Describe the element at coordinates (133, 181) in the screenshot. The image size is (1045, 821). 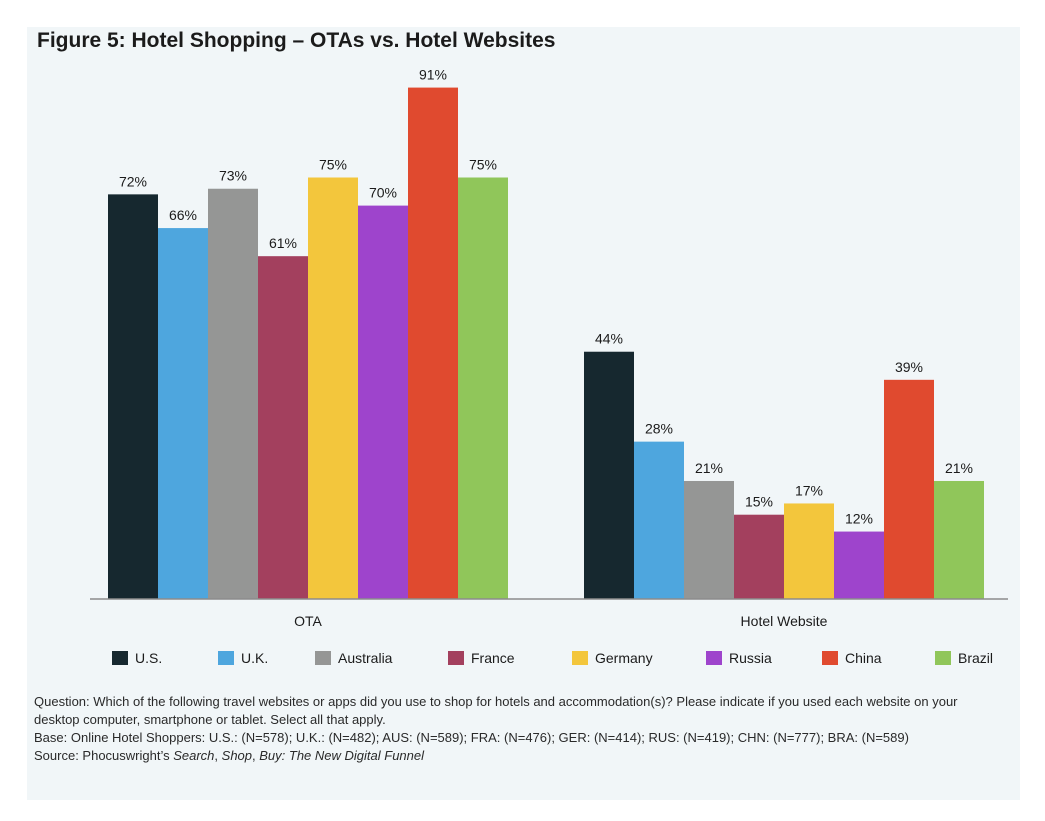
I see `data-label-ota-u-s: 72%` at that location.